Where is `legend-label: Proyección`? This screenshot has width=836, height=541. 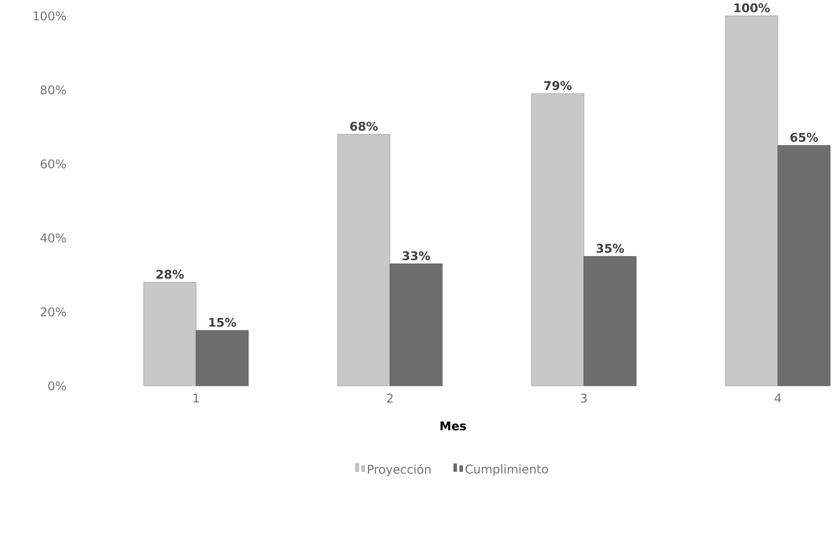 legend-label: Proyección is located at coordinates (399, 470).